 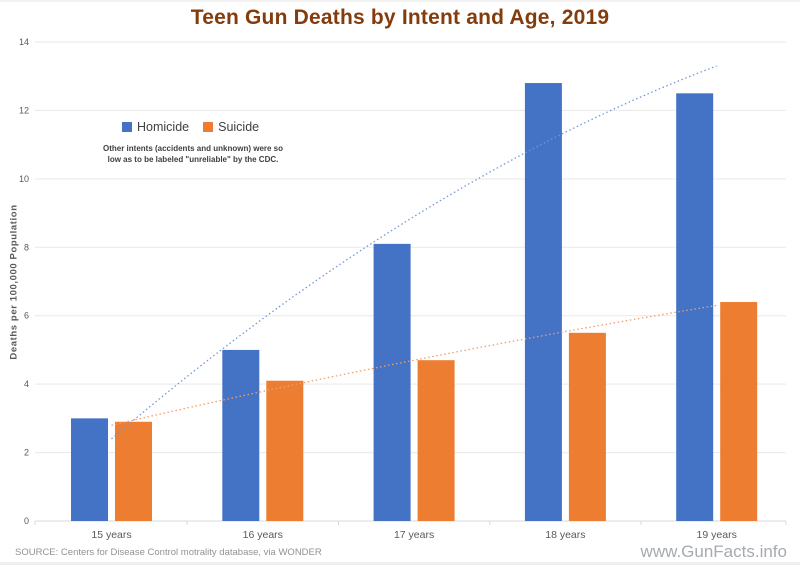 I want to click on legend-item-homicide: Homicide, so click(x=155, y=127).